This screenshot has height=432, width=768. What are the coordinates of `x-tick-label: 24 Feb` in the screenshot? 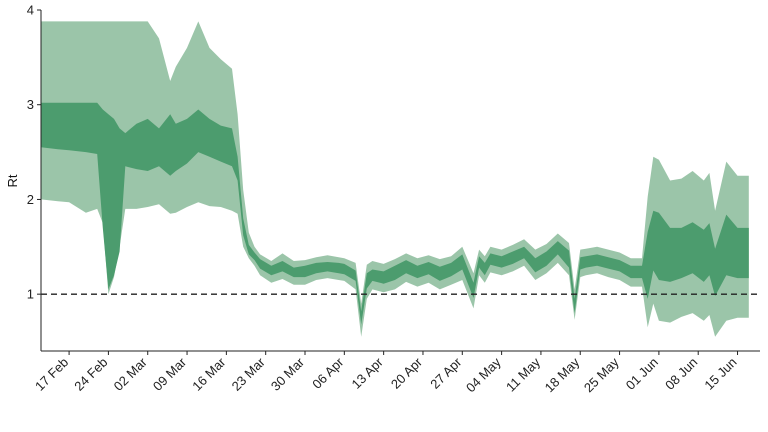 It's located at (90, 374).